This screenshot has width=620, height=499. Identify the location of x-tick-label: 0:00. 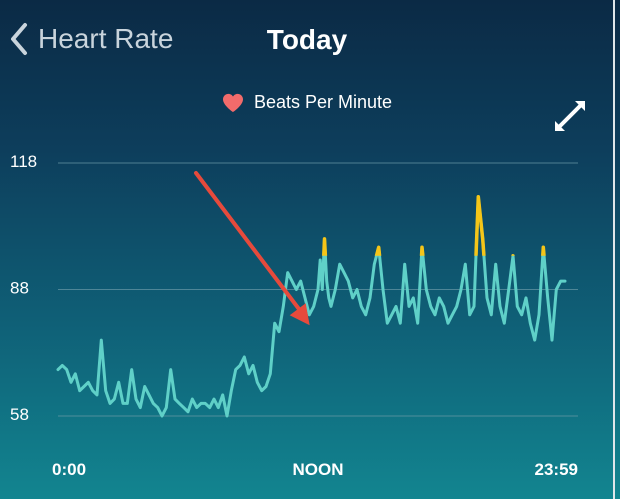
(69, 469).